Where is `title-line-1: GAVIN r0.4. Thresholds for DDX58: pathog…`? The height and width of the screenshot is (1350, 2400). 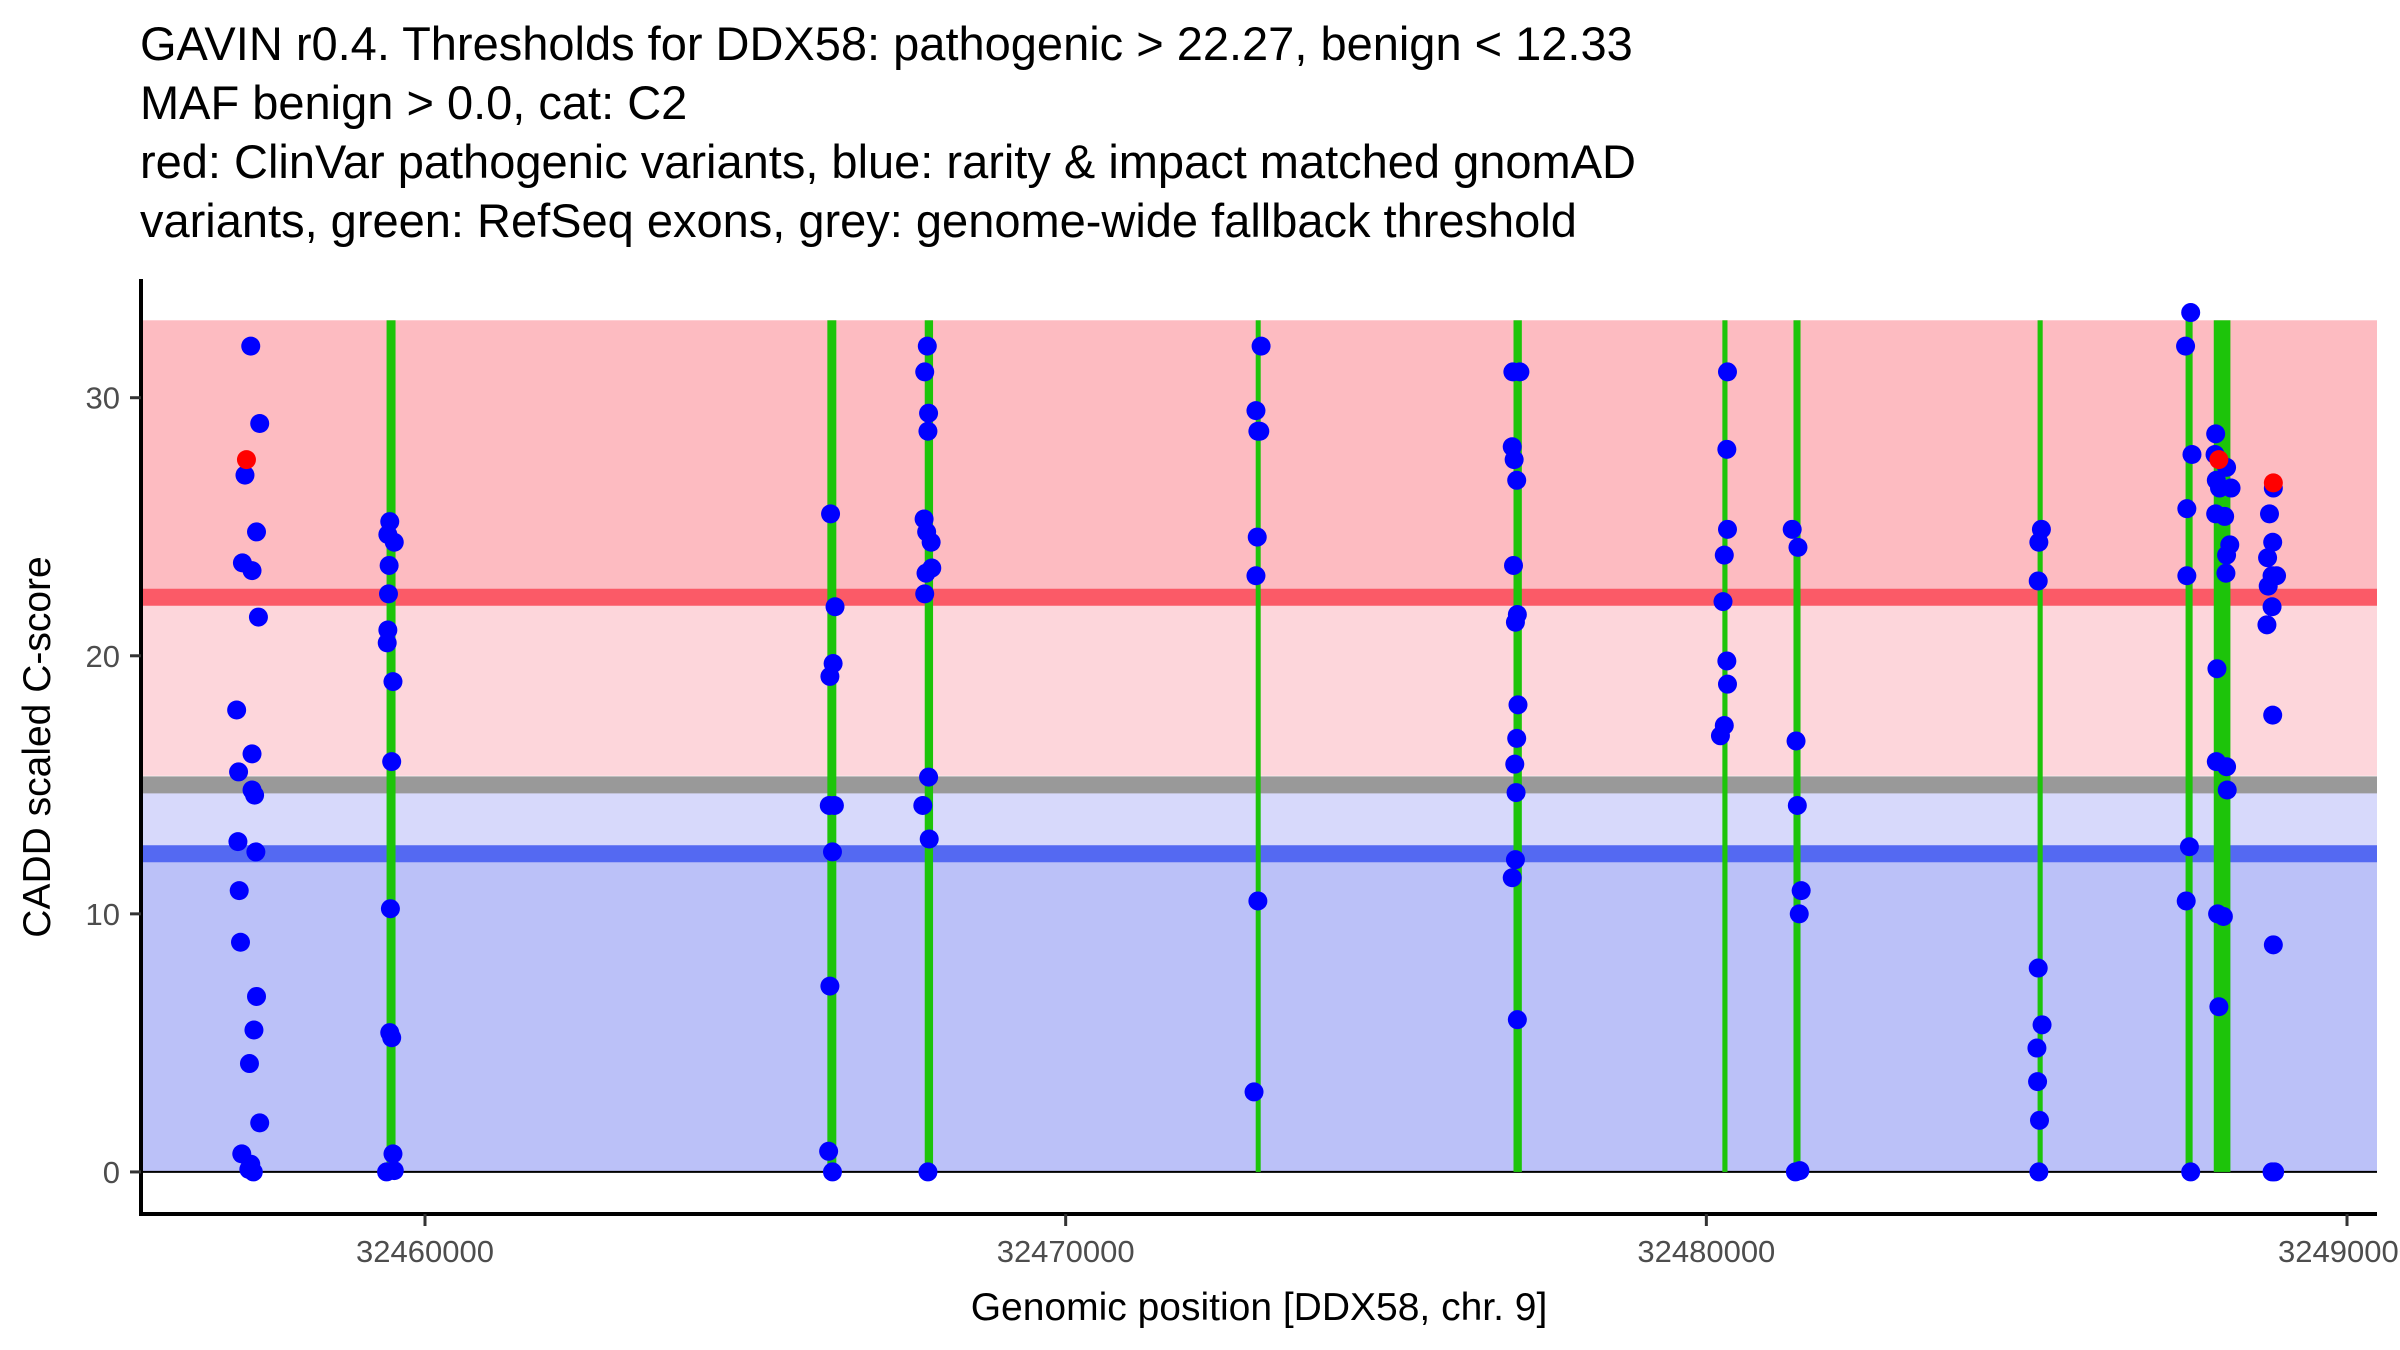
title-line-1: GAVIN r0.4. Thresholds for DDX58: pathog… is located at coordinates (886, 43).